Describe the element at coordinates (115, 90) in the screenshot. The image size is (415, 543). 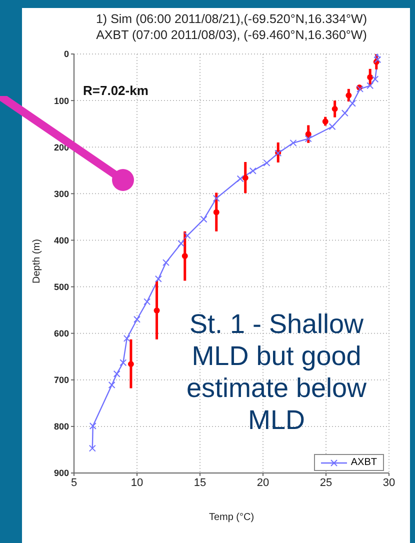
I see `annotation: R=7.02-km` at that location.